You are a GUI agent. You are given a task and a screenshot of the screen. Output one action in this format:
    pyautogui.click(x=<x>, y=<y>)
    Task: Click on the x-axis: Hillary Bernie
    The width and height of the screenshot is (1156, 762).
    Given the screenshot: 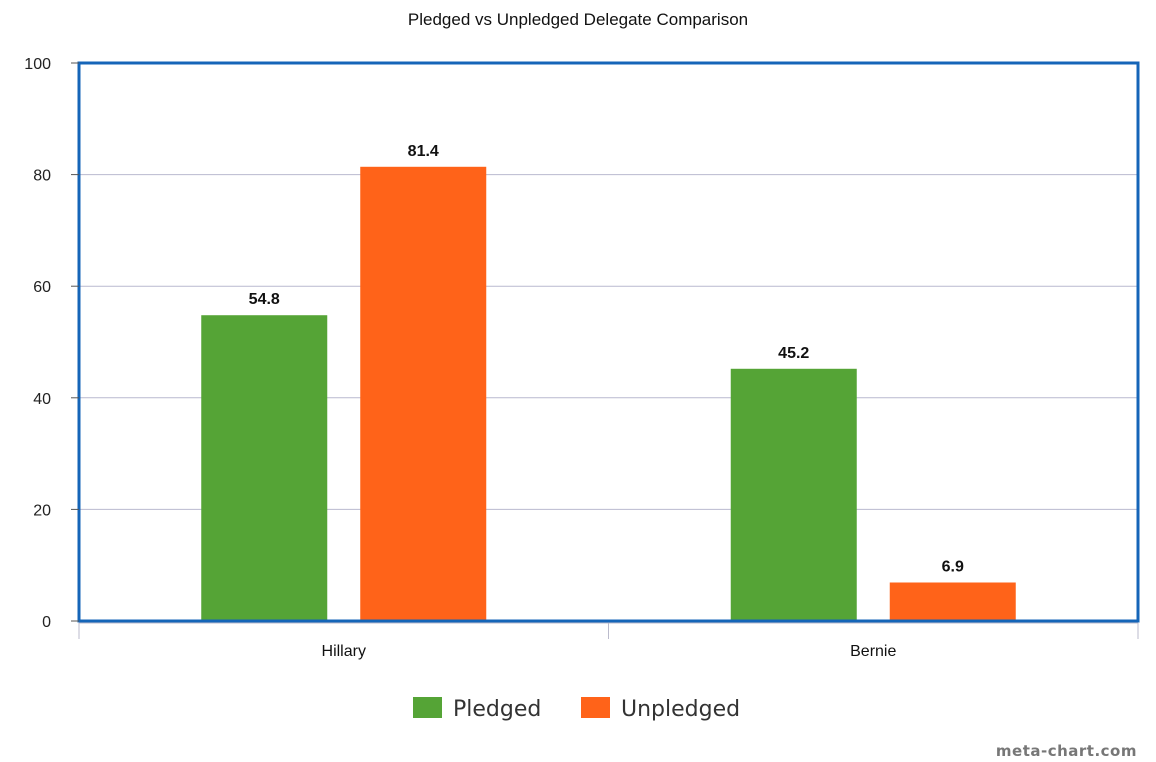 What is the action you would take?
    pyautogui.click(x=608, y=641)
    